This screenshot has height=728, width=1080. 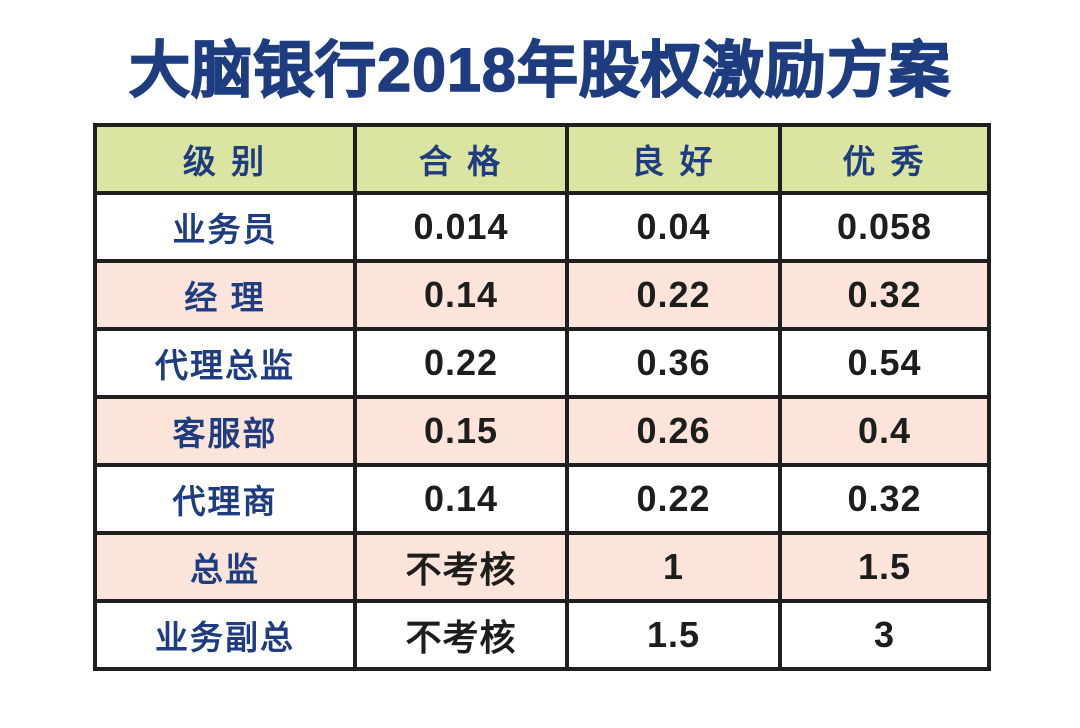 I want to click on table-row: 代理总监 0.22 0.36 0.54, so click(x=542, y=363).